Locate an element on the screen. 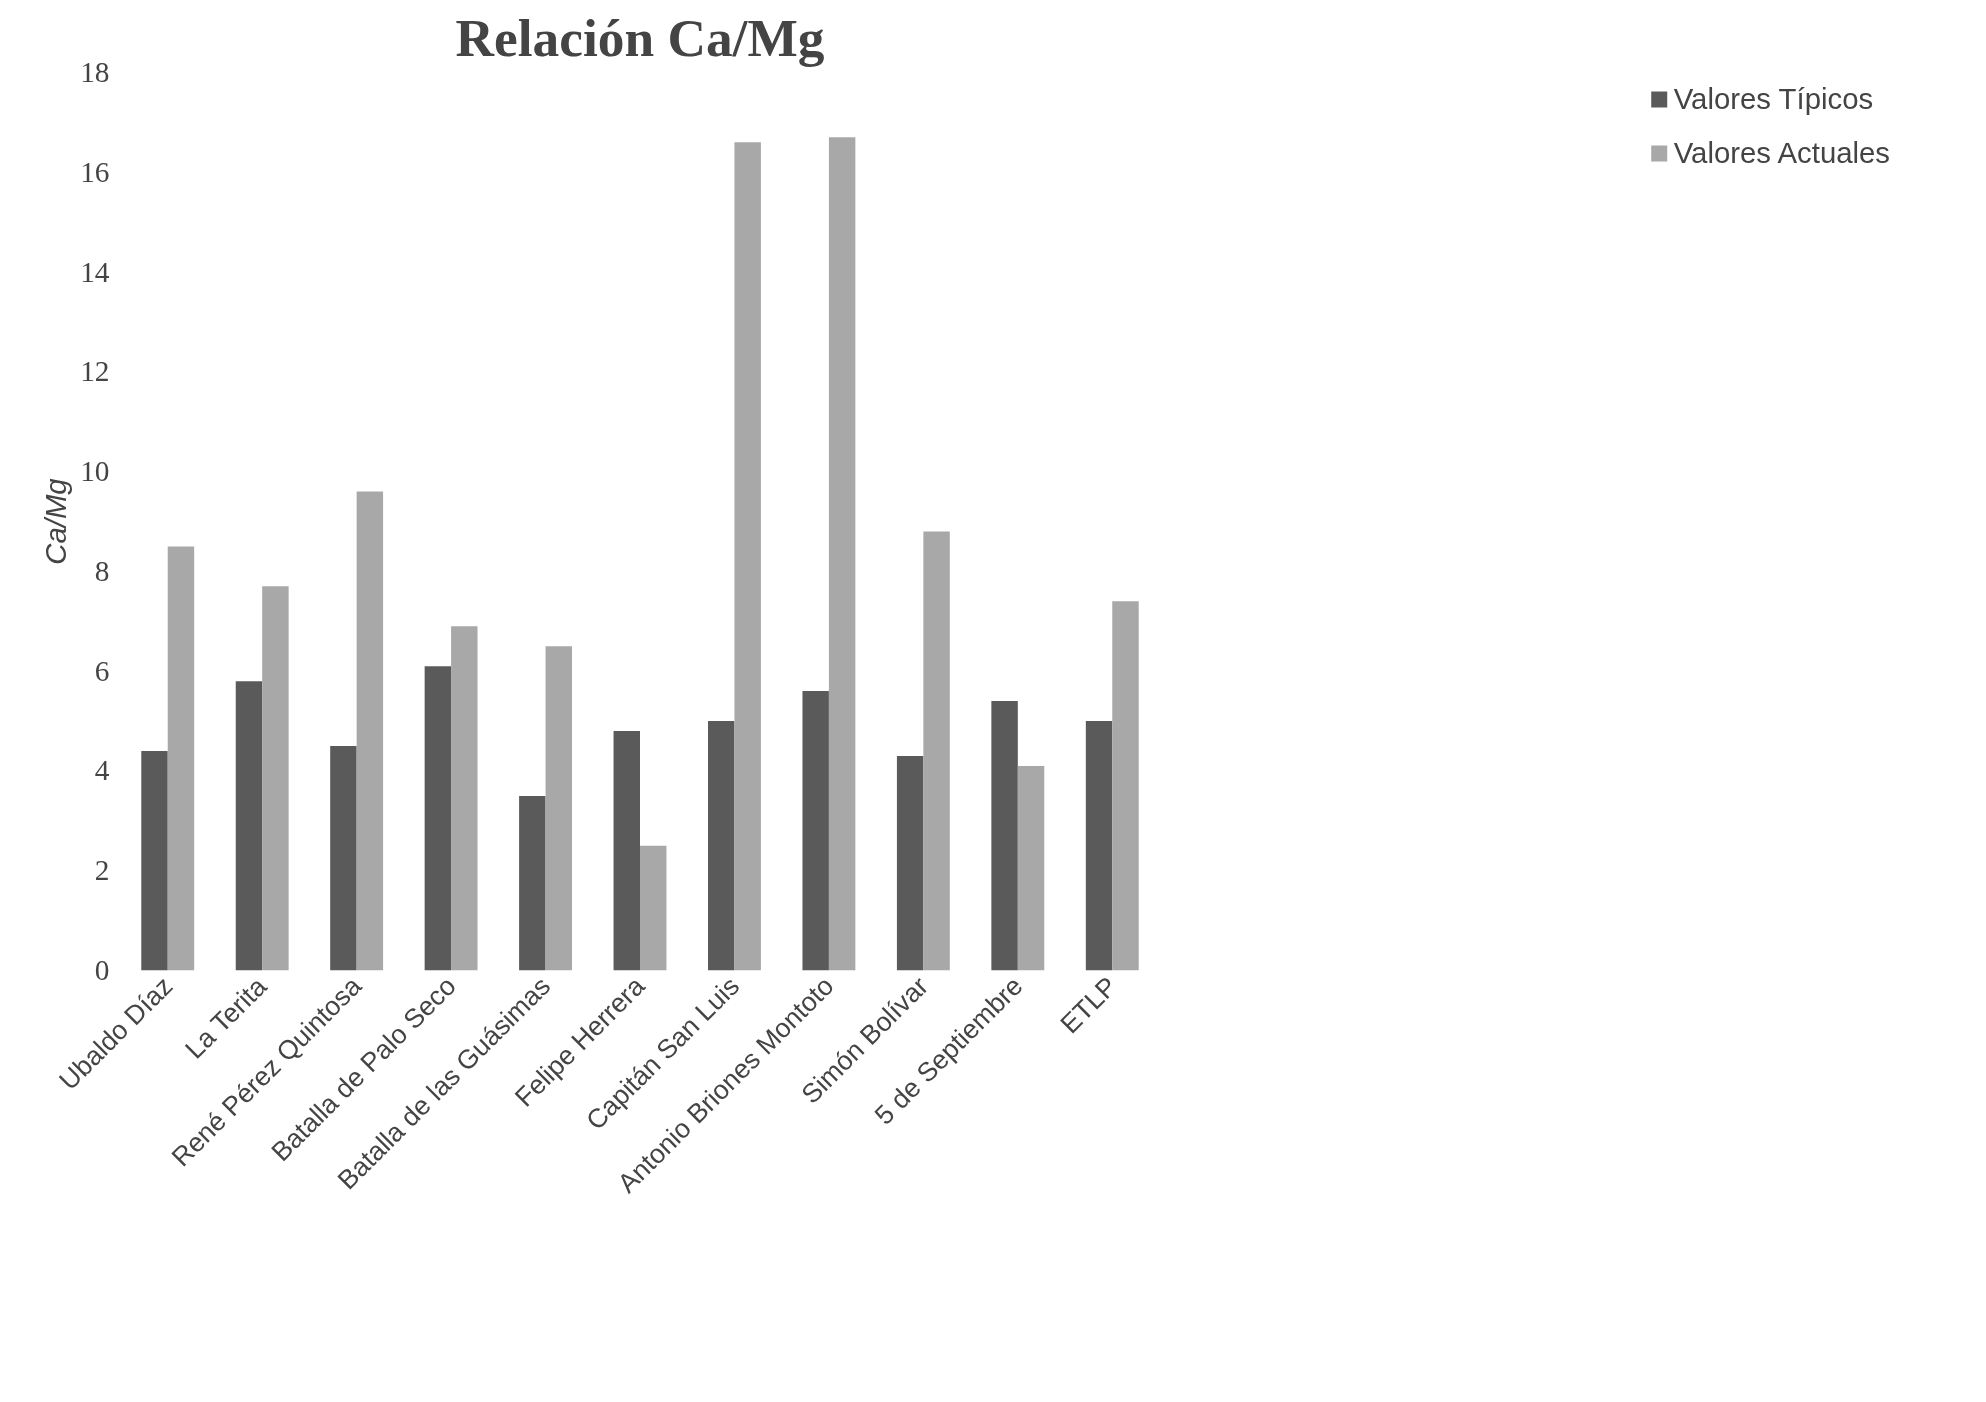 Image resolution: width=1986 pixels, height=1402 pixels. y-tick-label: 16 is located at coordinates (95, 171).